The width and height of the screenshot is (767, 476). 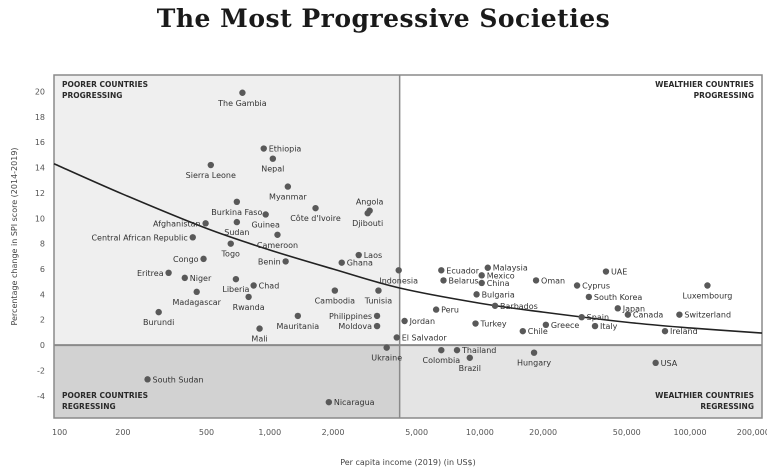 I want to click on point-hungary, so click(x=534, y=352).